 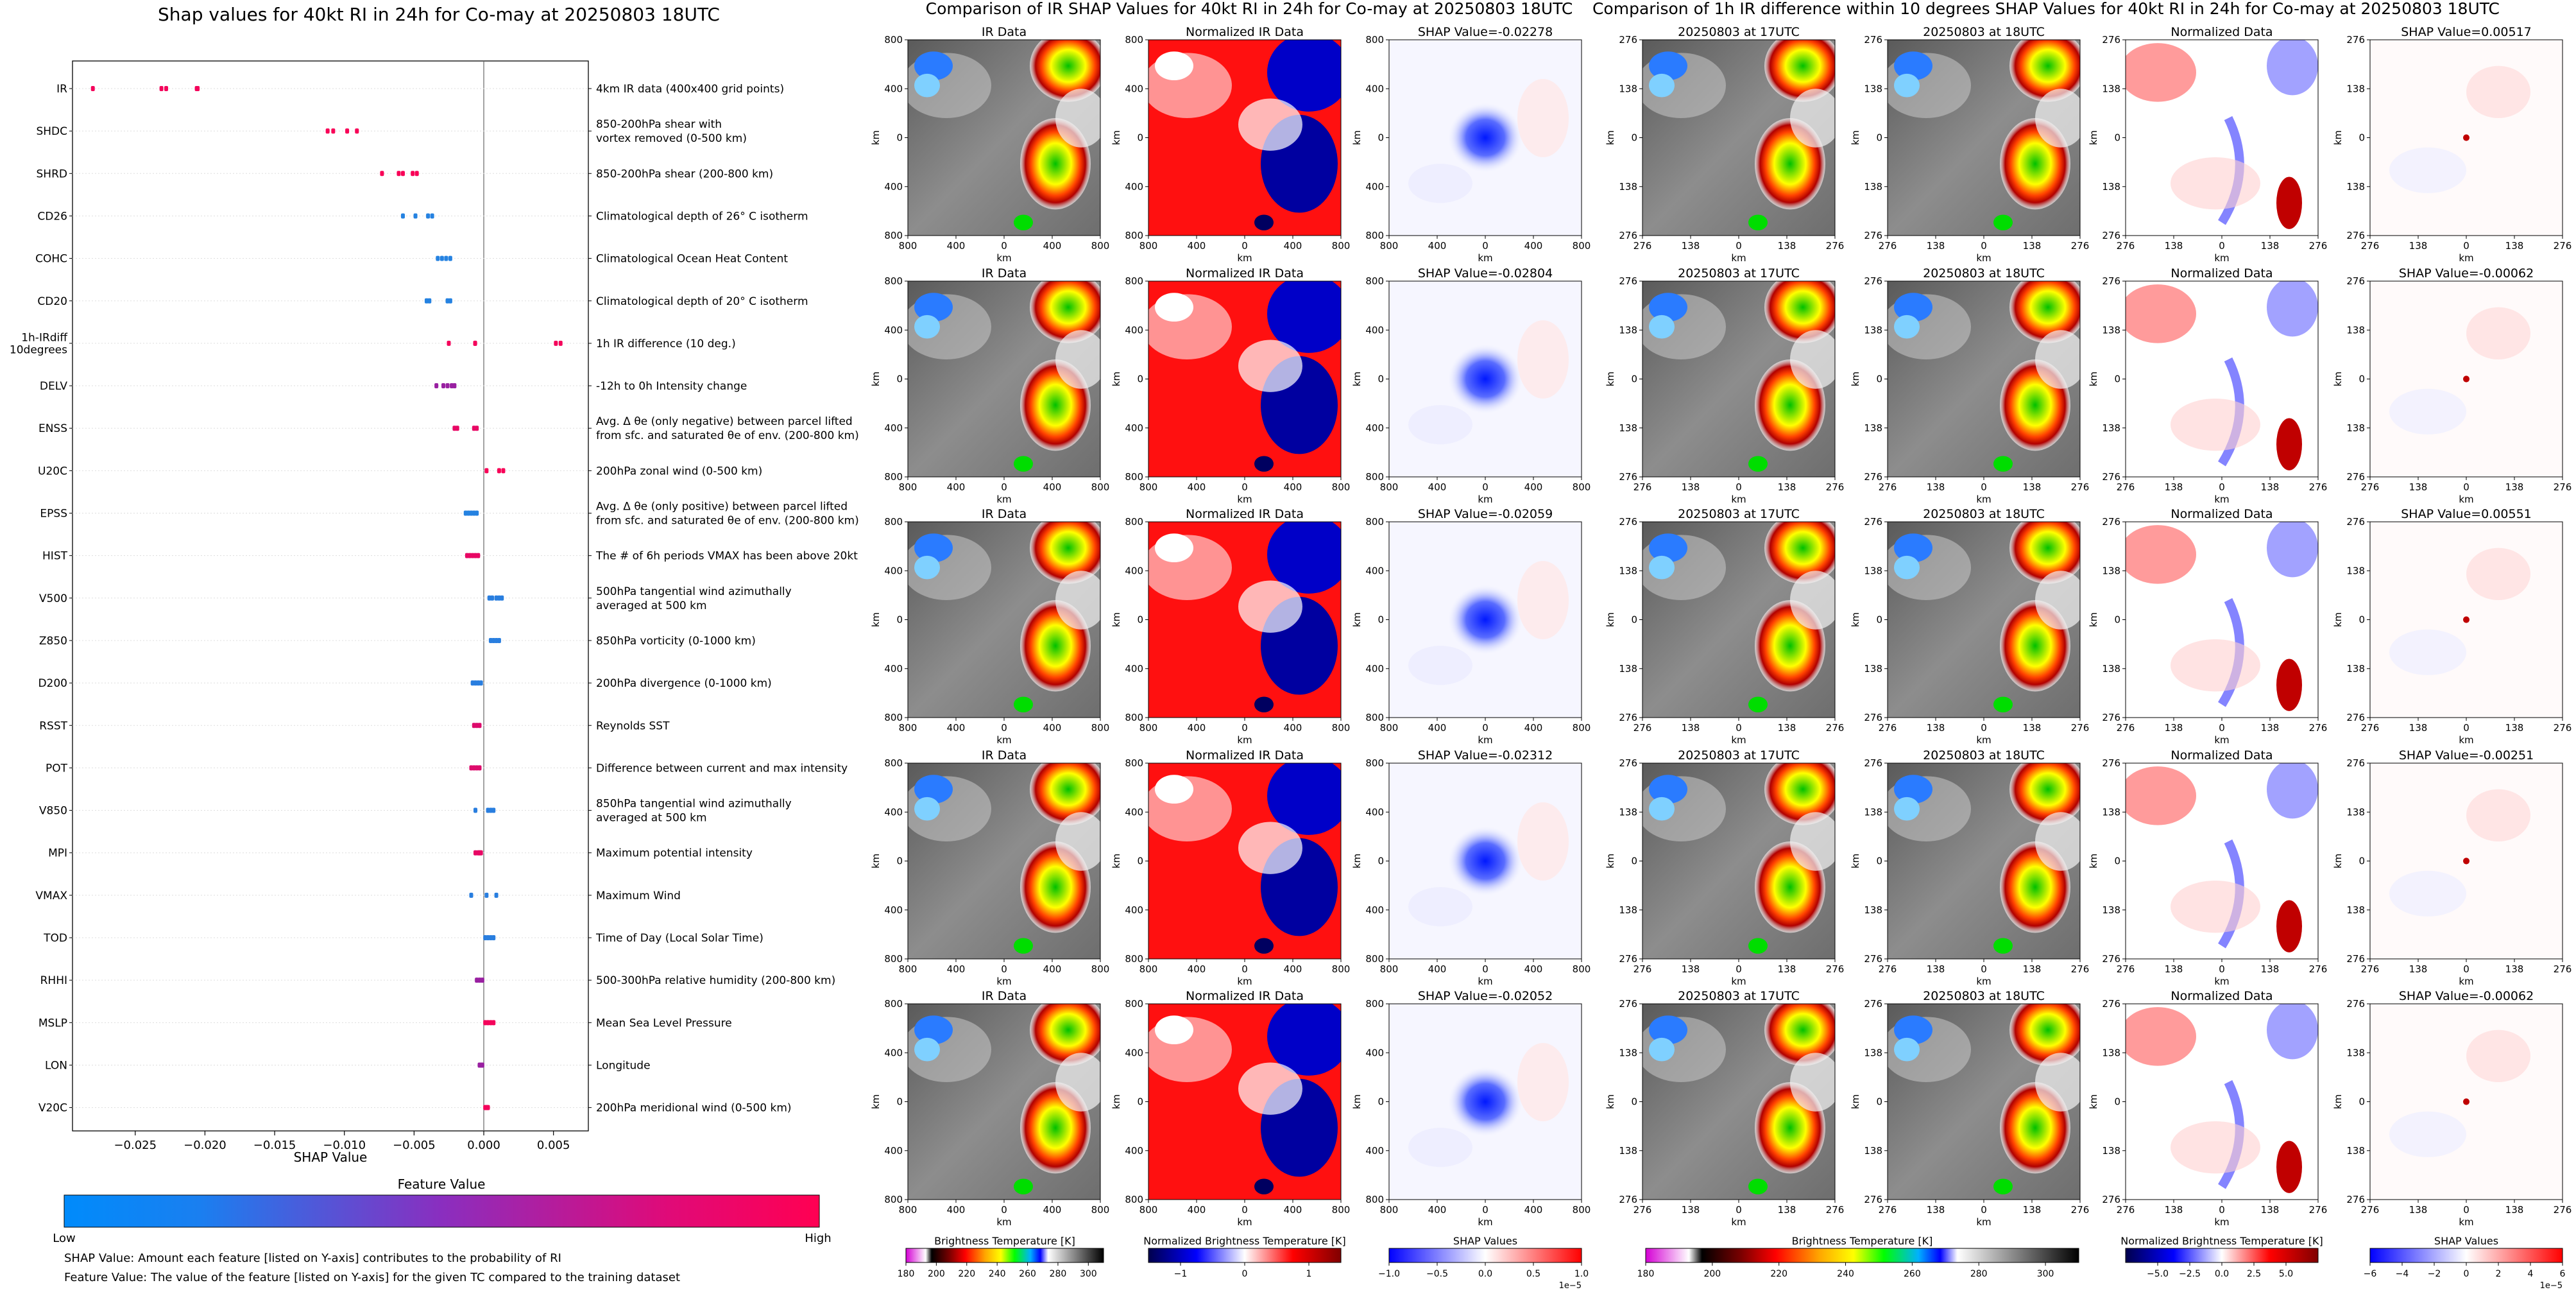 I want to click on colorbar-tick-label: 2, so click(x=2499, y=1274).